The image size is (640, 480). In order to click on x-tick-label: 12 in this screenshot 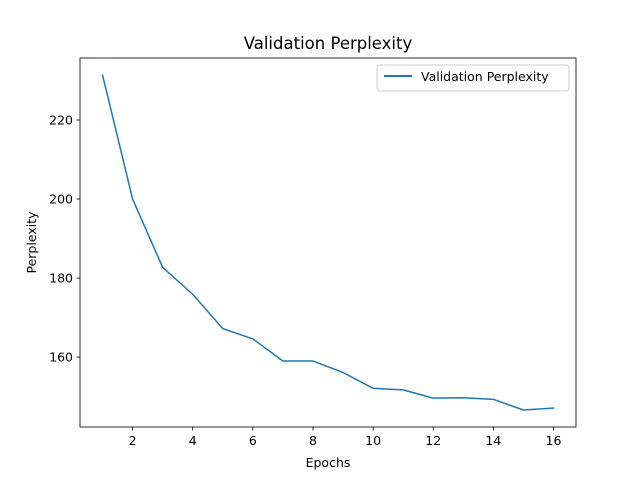, I will do `click(433, 440)`.